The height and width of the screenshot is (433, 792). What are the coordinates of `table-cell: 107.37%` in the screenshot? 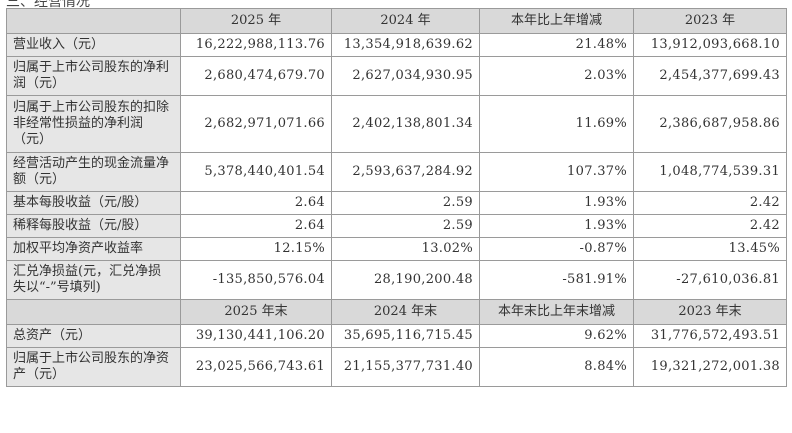 It's located at (556, 172).